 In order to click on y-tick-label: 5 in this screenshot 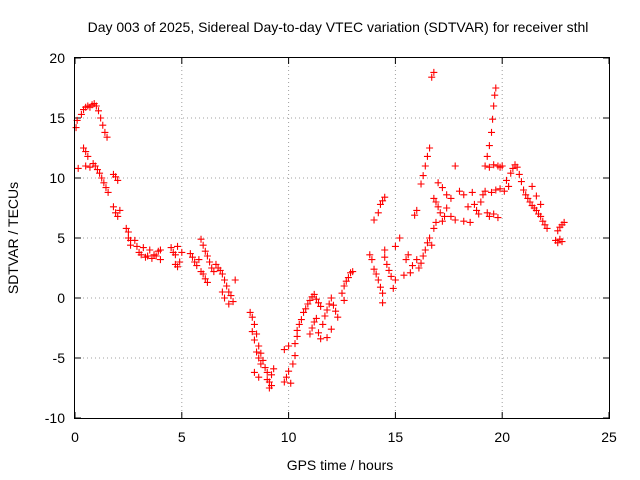, I will do `click(61, 238)`.